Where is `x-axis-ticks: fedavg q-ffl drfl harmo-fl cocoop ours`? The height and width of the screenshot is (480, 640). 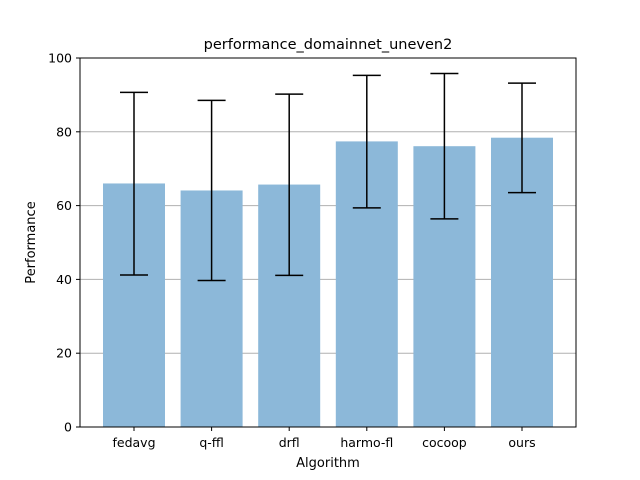
x-axis-ticks: fedavg q-ffl drfl harmo-fl cocoop ours is located at coordinates (324, 438).